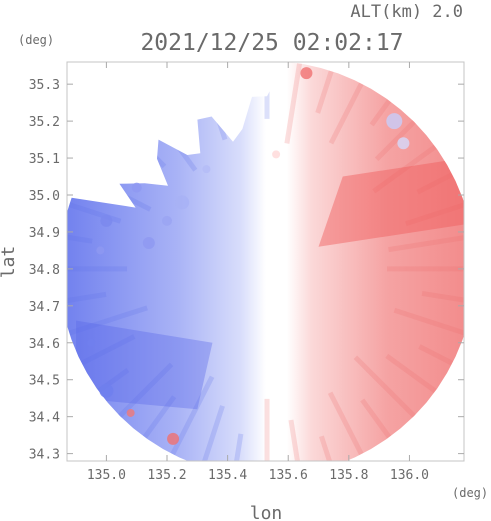 The height and width of the screenshot is (521, 491). I want to click on x-tick-label: 135.8, so click(348, 475).